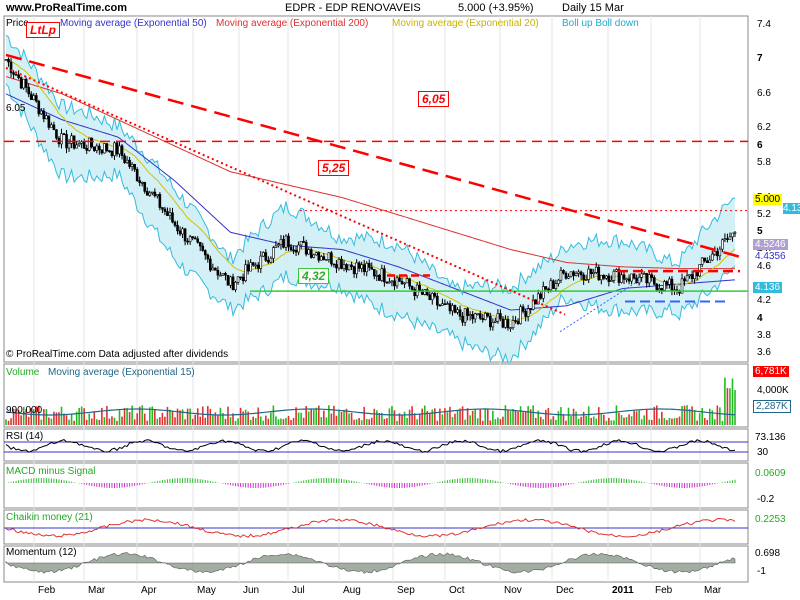 Image resolution: width=800 pixels, height=600 pixels. What do you see at coordinates (764, 214) in the screenshot?
I see `price-axis-tick: 5.2` at bounding box center [764, 214].